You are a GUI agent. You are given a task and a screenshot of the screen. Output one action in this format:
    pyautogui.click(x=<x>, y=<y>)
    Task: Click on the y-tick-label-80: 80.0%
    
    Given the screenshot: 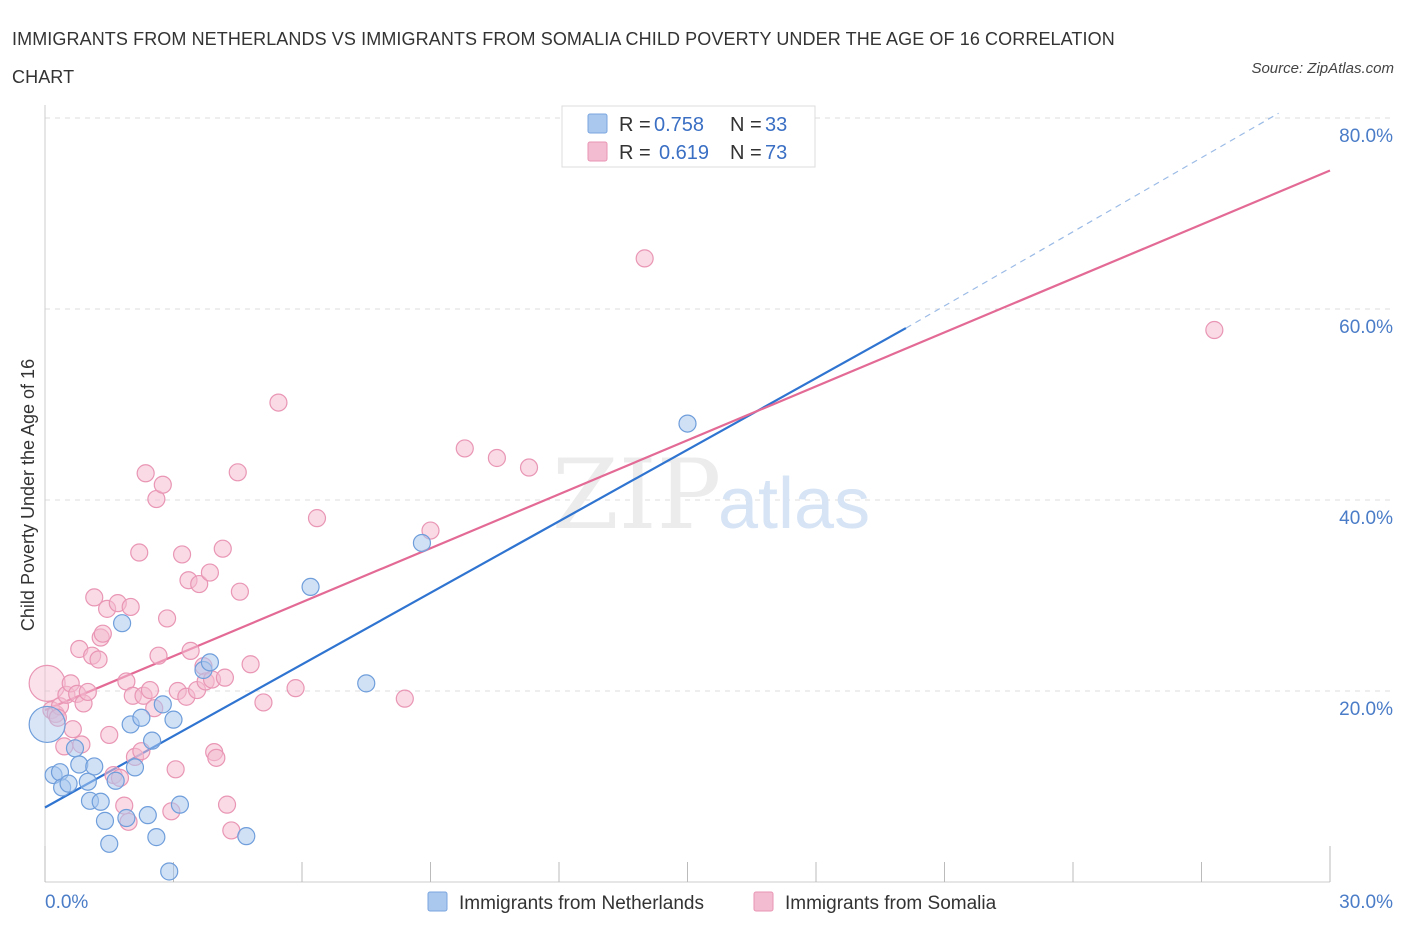 What is the action you would take?
    pyautogui.click(x=1366, y=136)
    